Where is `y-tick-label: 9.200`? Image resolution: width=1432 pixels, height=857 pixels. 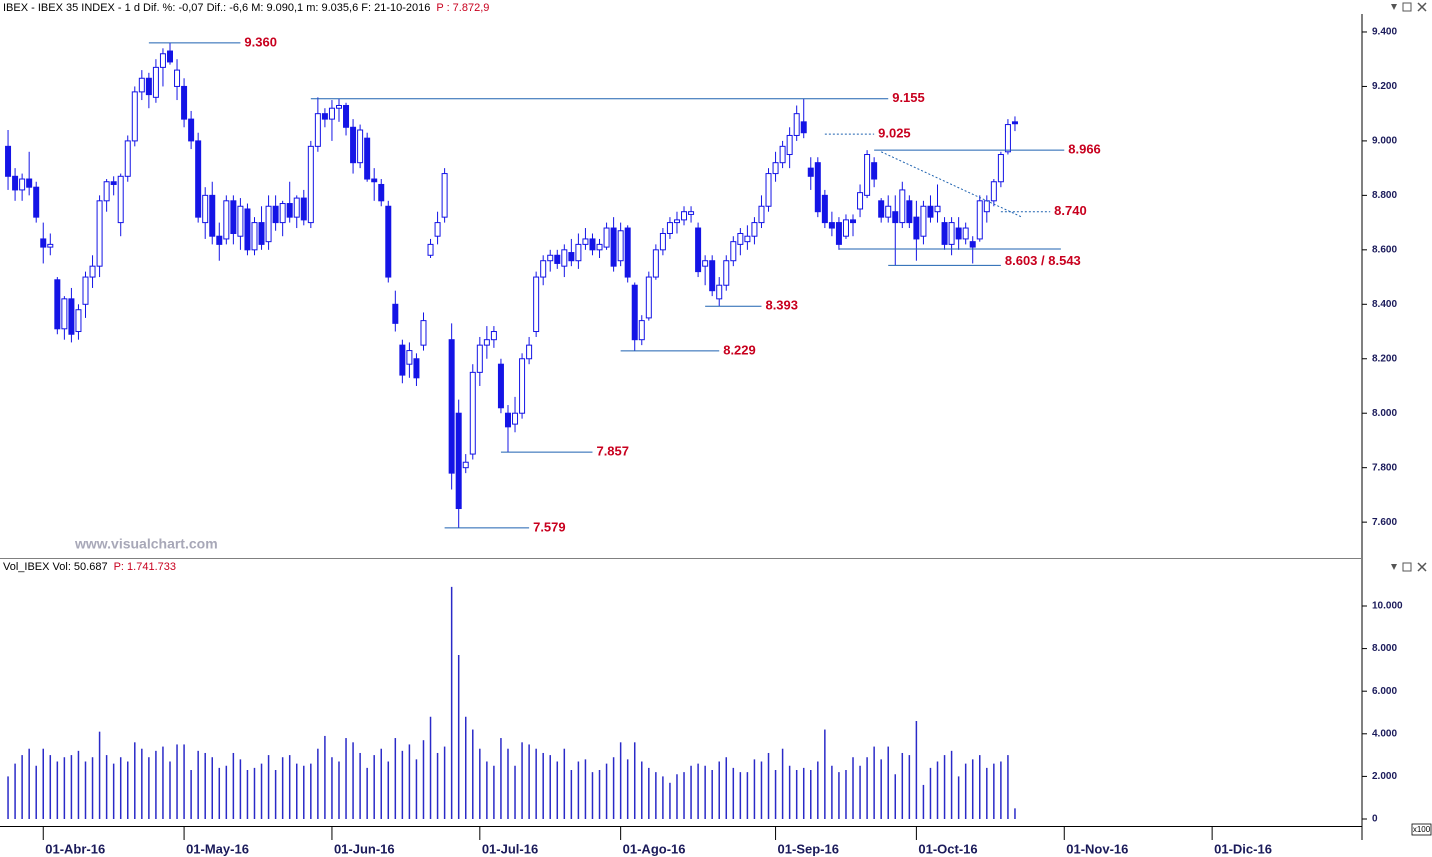
y-tick-label: 9.200 is located at coordinates (1384, 86).